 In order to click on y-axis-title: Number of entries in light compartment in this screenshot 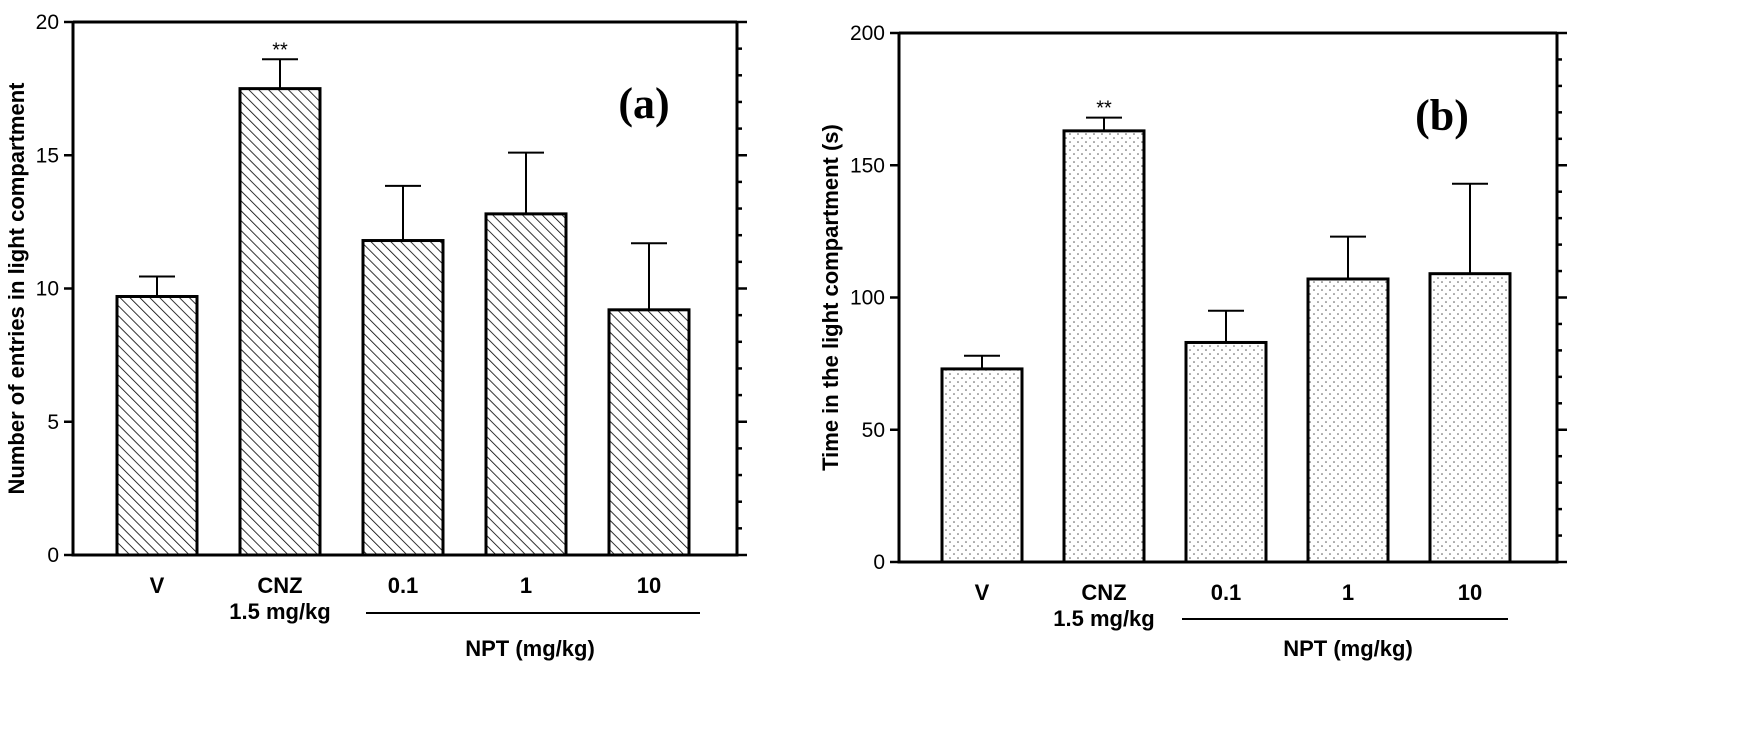, I will do `click(16, 288)`.